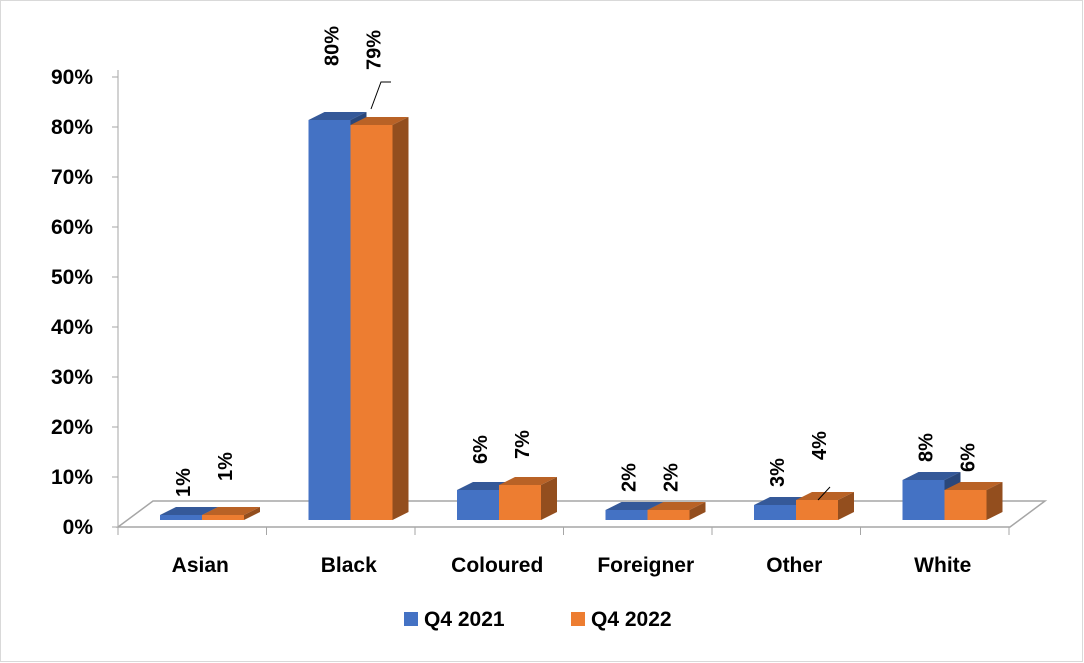 The height and width of the screenshot is (663, 1084). I want to click on data-label: 4%, so click(820, 445).